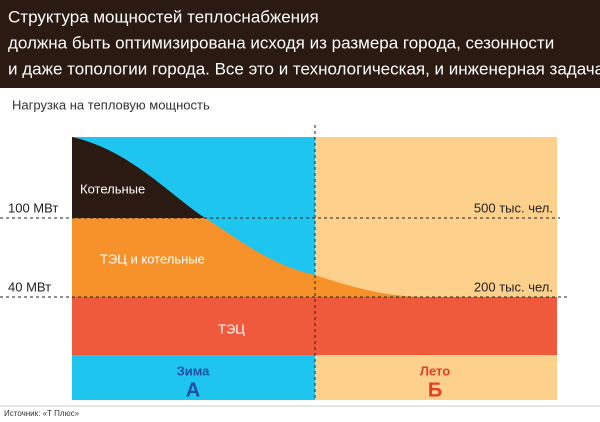  Describe the element at coordinates (163, 16) in the screenshot. I see `title-line: Структура мощностей теплоснабжения` at that location.